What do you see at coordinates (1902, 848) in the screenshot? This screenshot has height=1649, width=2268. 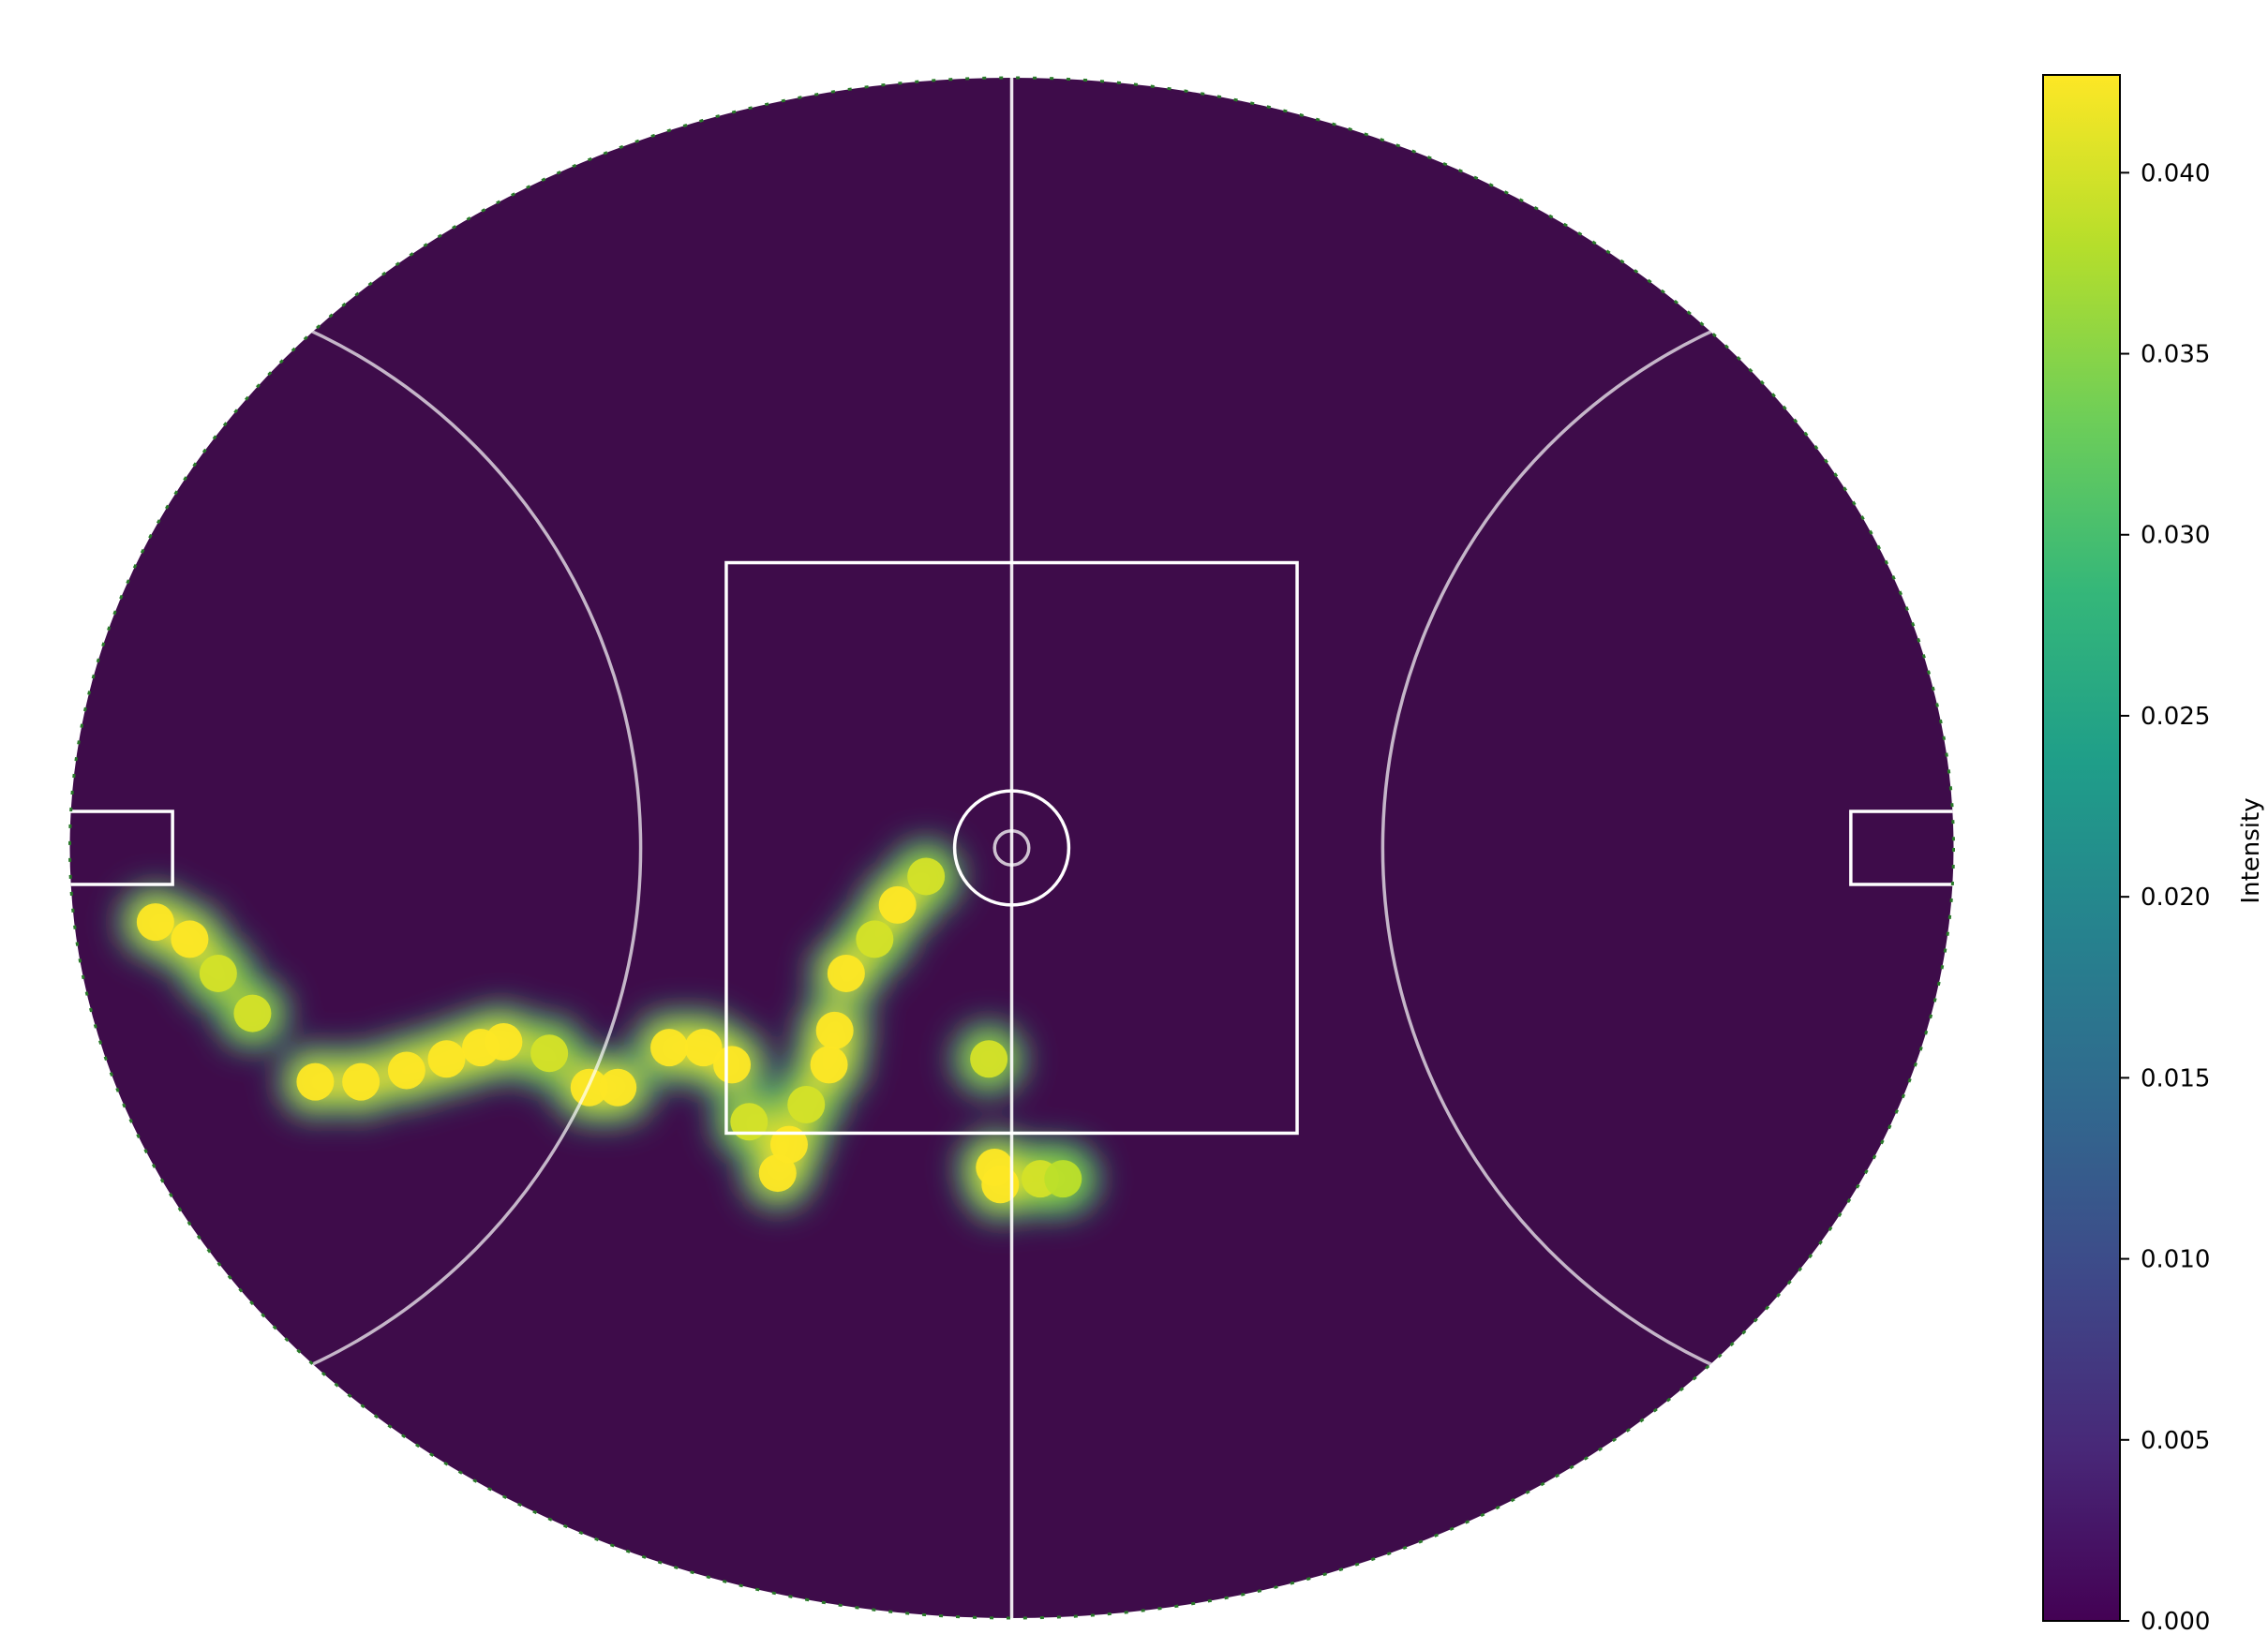 I see `right-goal-square` at bounding box center [1902, 848].